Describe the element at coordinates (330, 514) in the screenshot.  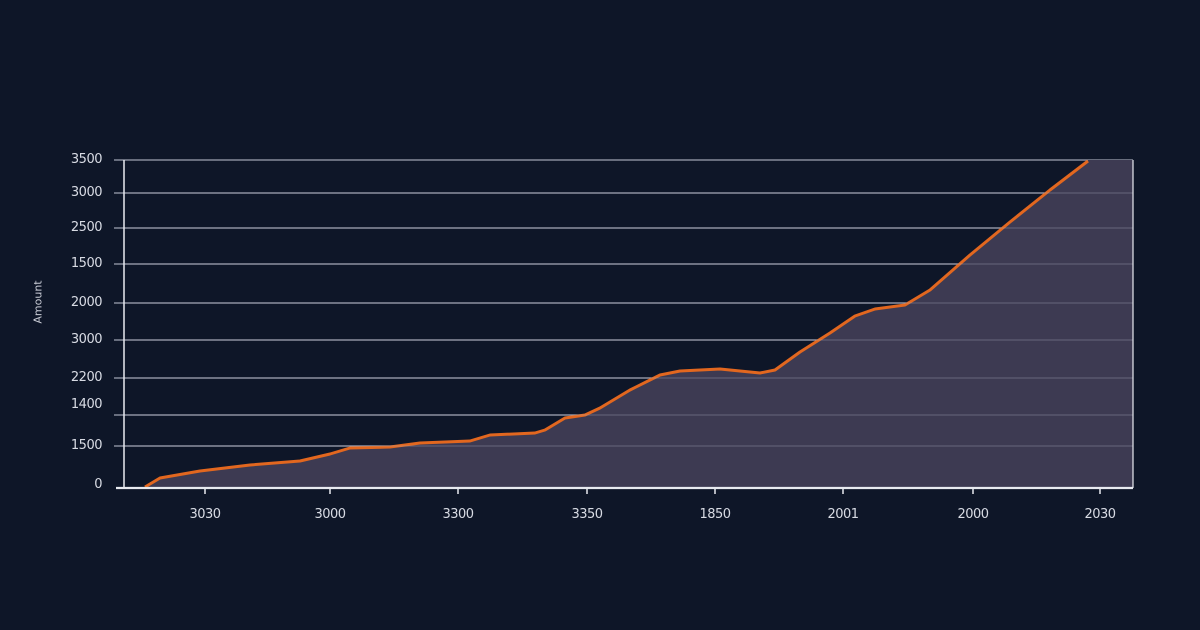
I see `x-tick-label: 3000` at that location.